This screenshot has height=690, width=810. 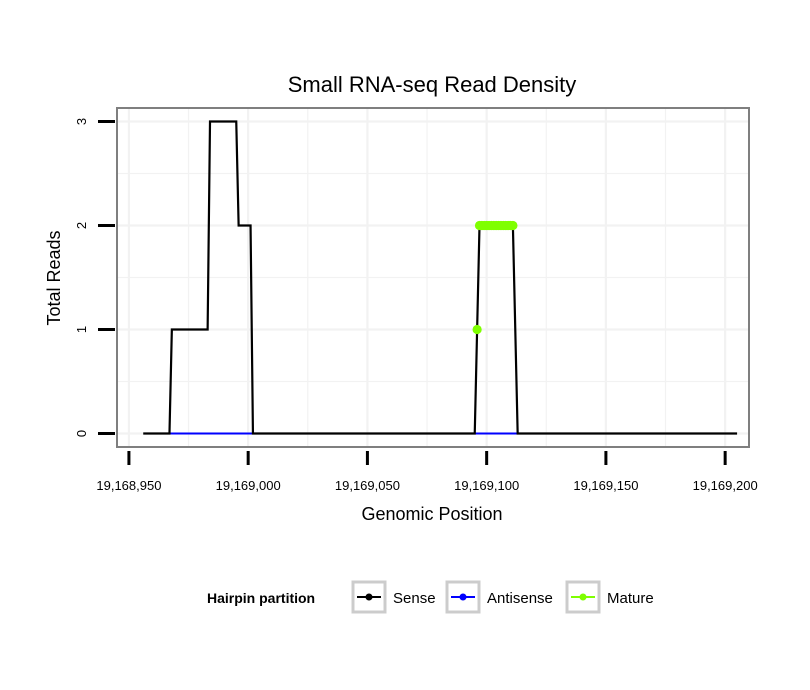 I want to click on y-tick-label: 1, so click(x=81, y=329).